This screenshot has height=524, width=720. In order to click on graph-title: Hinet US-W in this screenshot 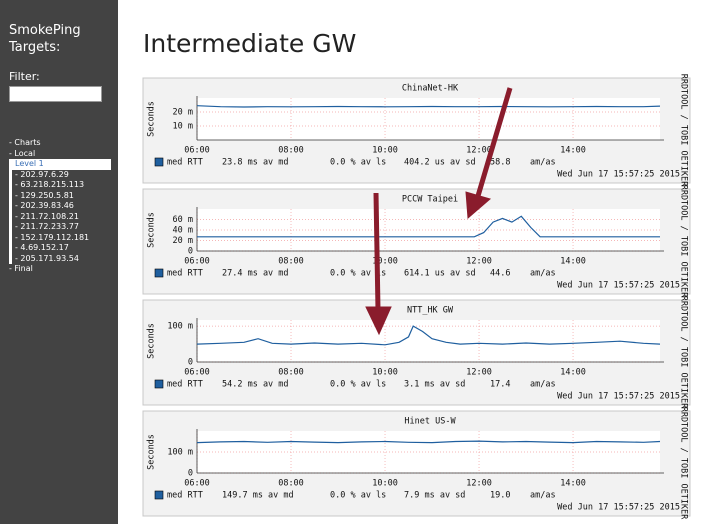, I will do `click(430, 422)`.